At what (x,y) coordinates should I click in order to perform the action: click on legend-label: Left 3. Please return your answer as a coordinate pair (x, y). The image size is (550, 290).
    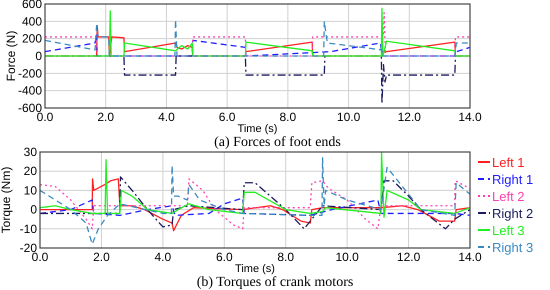
    Looking at the image, I should click on (508, 230).